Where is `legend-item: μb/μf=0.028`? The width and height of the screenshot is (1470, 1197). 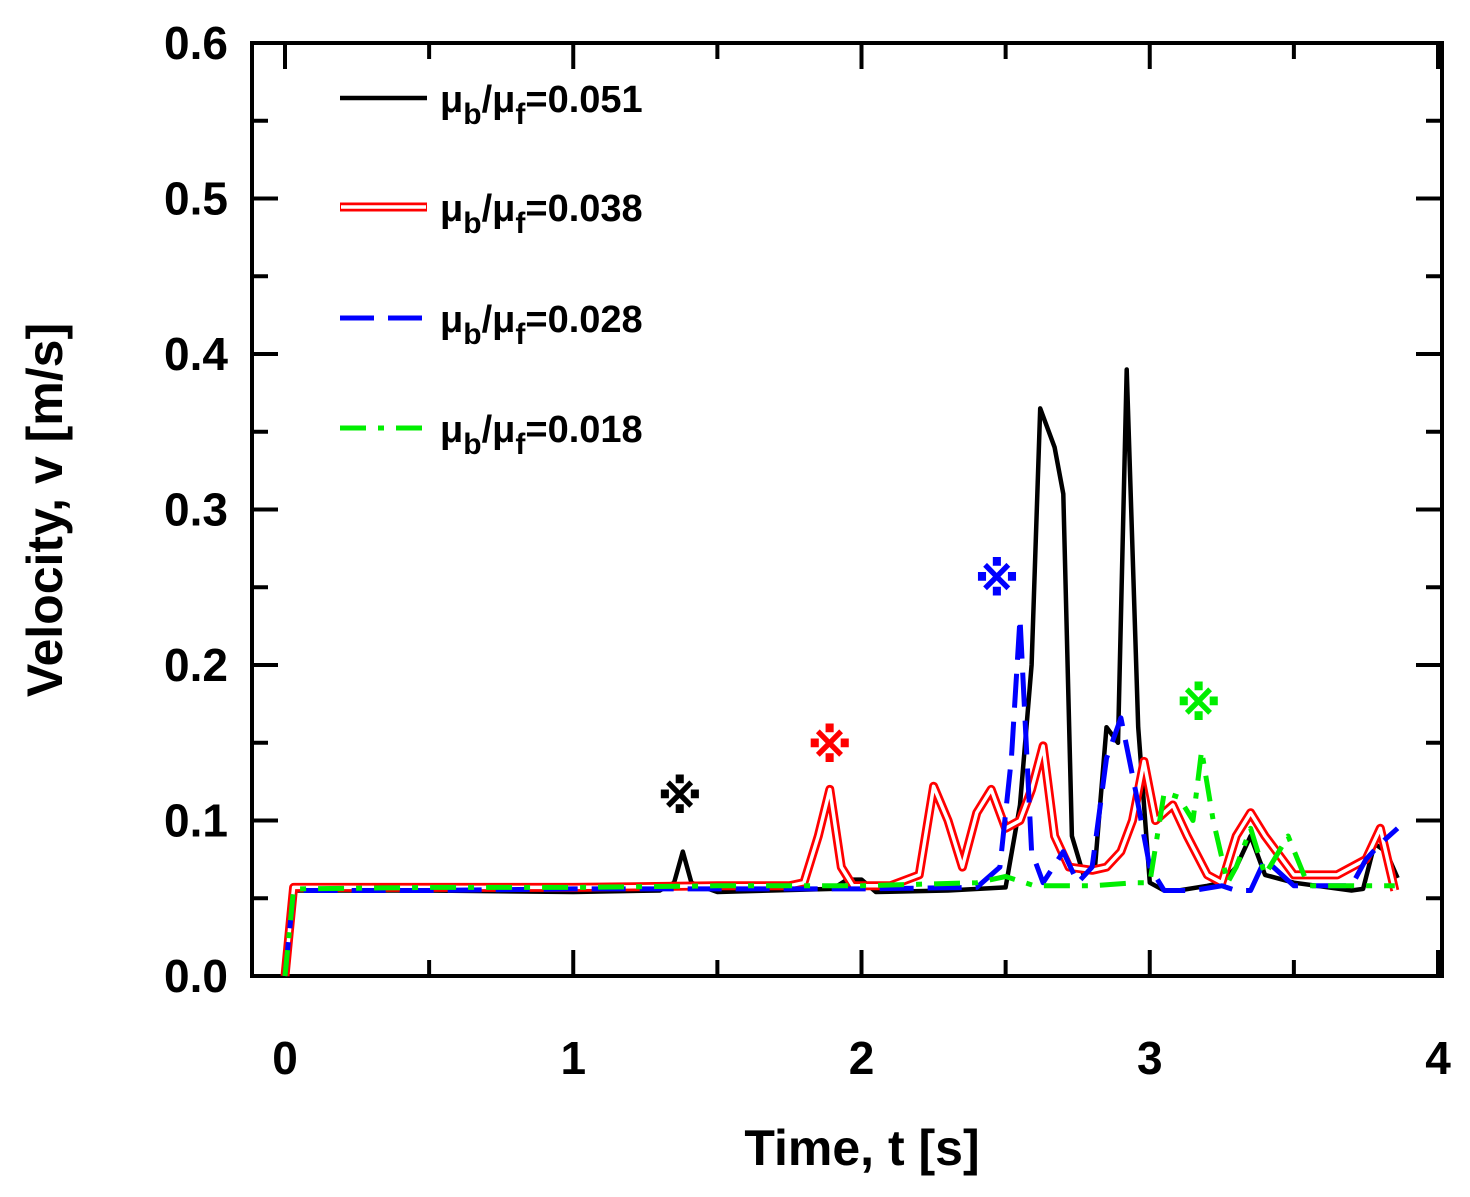
legend-item: μb/μf=0.028 is located at coordinates (491, 325).